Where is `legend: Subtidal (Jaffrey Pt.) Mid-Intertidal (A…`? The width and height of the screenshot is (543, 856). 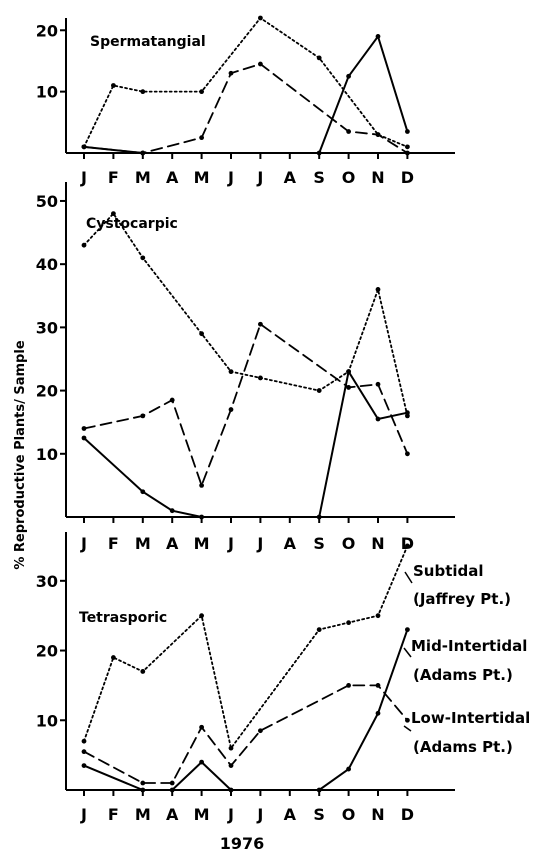 legend: Subtidal (Jaffrey Pt.) Mid-Intertidal (A… is located at coordinates (466, 659).